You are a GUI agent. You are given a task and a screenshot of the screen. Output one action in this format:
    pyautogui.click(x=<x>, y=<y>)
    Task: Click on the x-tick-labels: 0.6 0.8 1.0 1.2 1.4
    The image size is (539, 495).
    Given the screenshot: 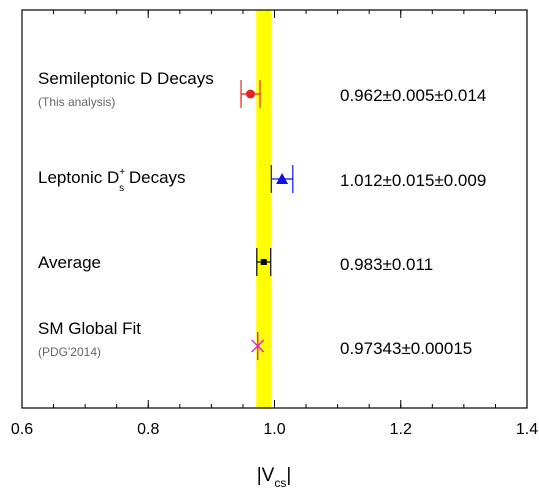 What is the action you would take?
    pyautogui.click(x=274, y=429)
    